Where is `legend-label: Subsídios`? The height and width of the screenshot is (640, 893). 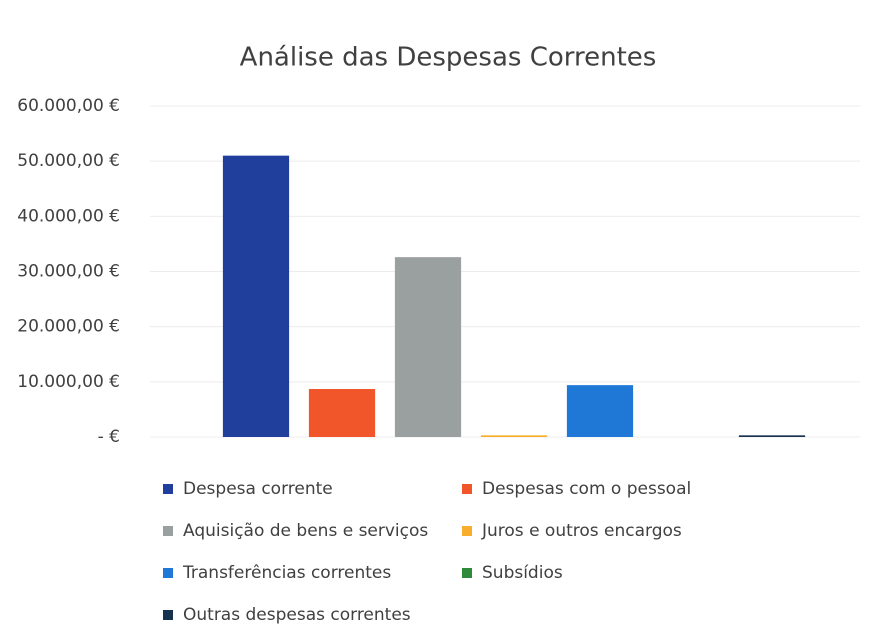 legend-label: Subsídios is located at coordinates (522, 573).